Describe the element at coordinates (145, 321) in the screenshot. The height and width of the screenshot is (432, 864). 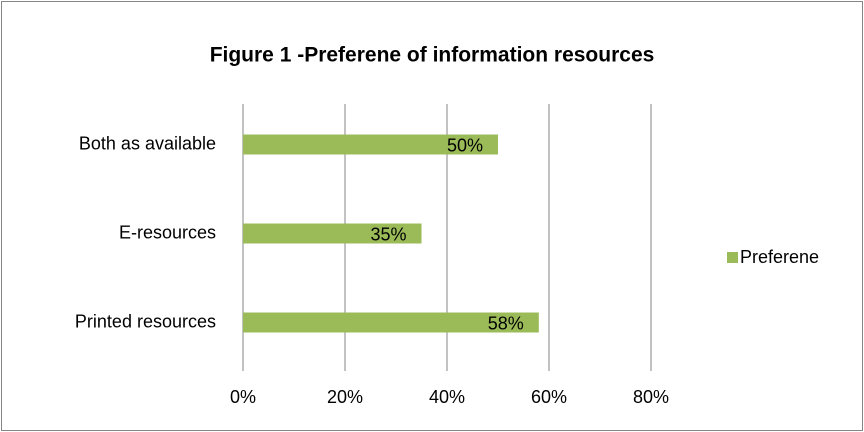
I see `y-tick-label: Printed resources` at that location.